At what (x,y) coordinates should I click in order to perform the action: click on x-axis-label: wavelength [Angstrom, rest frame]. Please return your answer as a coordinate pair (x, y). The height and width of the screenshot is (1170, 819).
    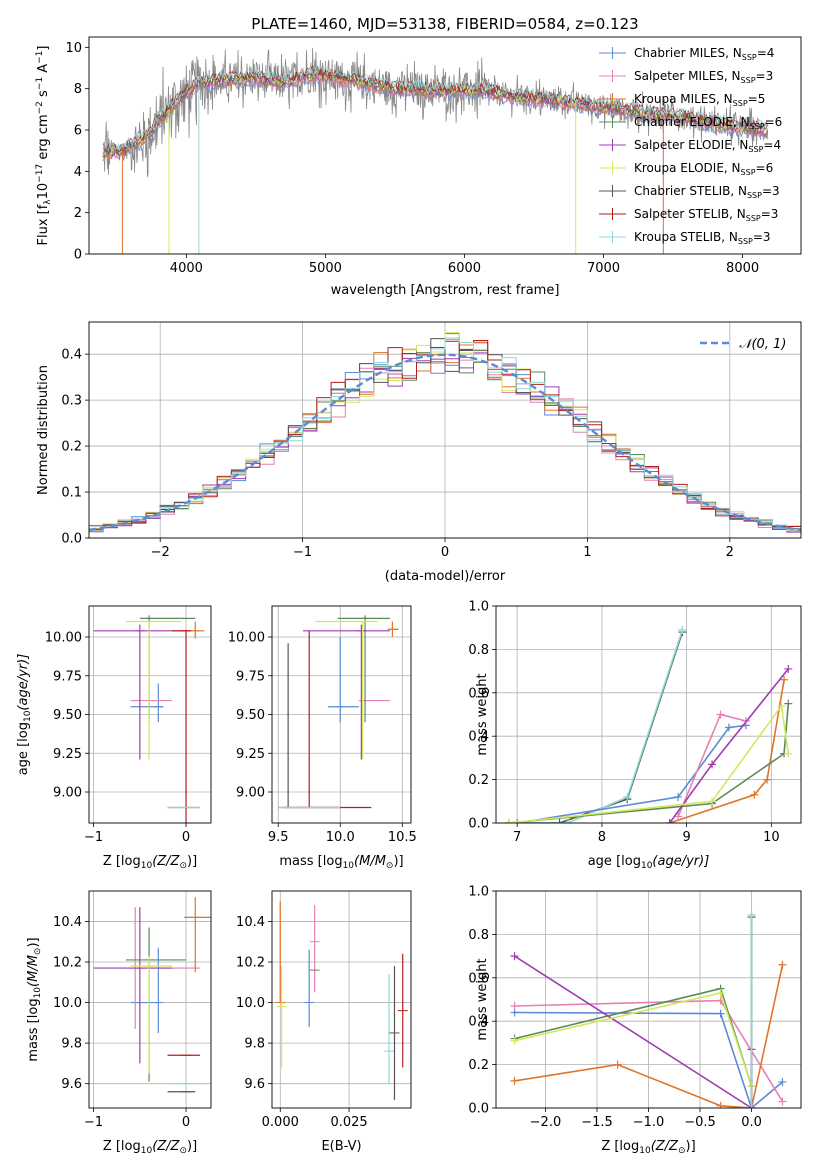
    Looking at the image, I should click on (445, 290).